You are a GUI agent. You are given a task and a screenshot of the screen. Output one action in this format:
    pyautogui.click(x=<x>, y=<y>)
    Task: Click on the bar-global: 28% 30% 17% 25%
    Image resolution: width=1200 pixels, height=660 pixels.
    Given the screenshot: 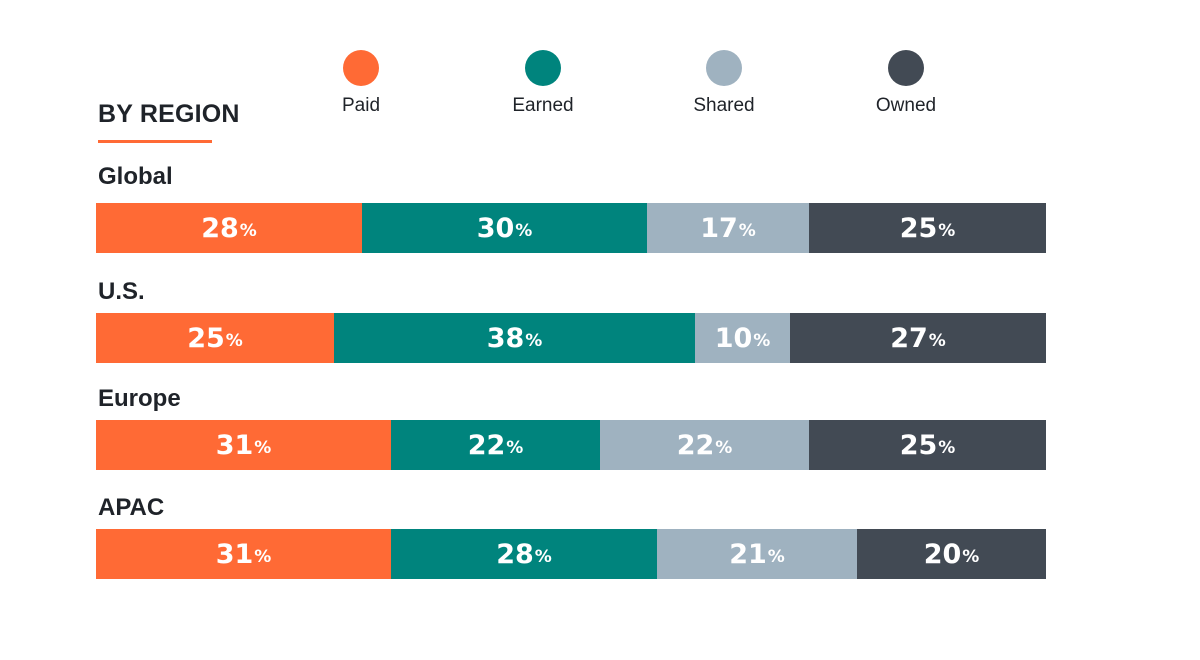 What is the action you would take?
    pyautogui.click(x=571, y=228)
    